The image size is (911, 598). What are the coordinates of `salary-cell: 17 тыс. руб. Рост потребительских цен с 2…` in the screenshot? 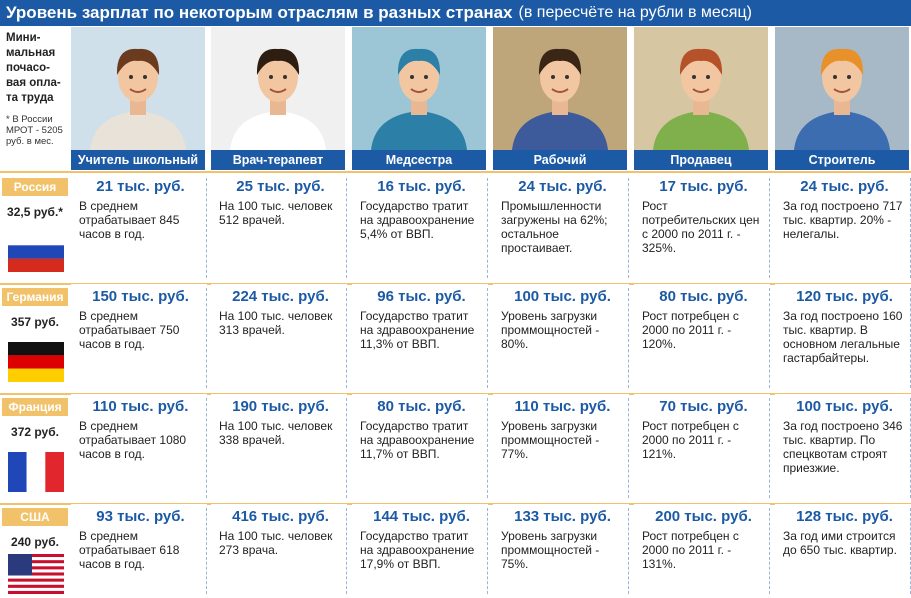 It's located at (702, 228).